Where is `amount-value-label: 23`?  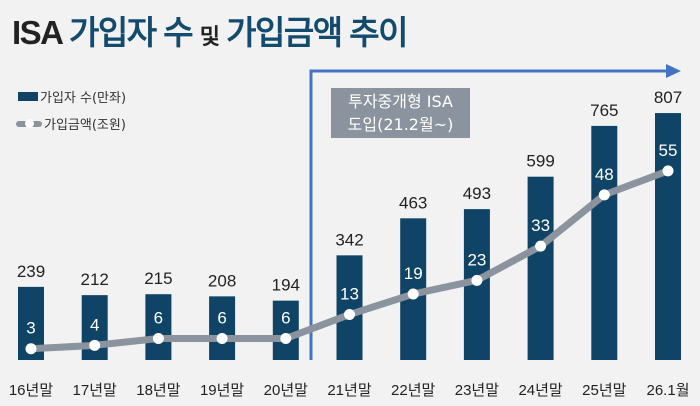
amount-value-label: 23 is located at coordinates (476, 259).